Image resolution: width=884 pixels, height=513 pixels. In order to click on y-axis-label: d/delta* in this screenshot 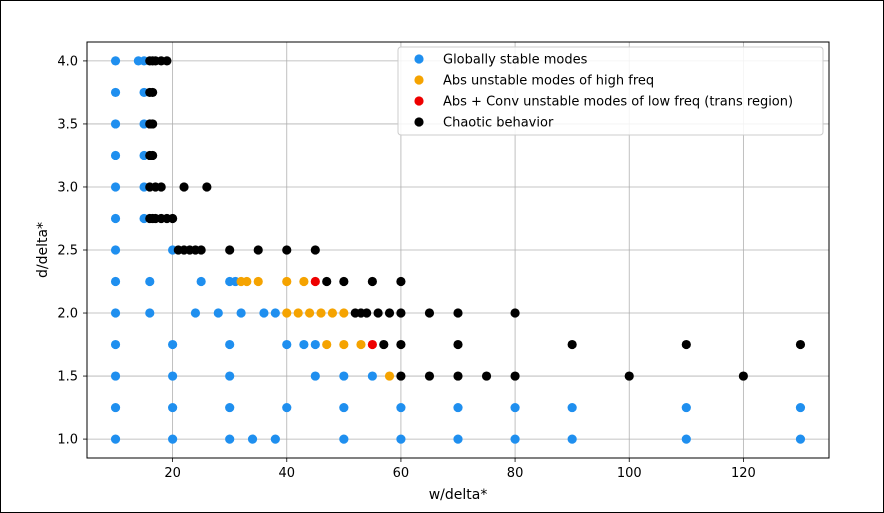, I will do `click(43, 250)`.